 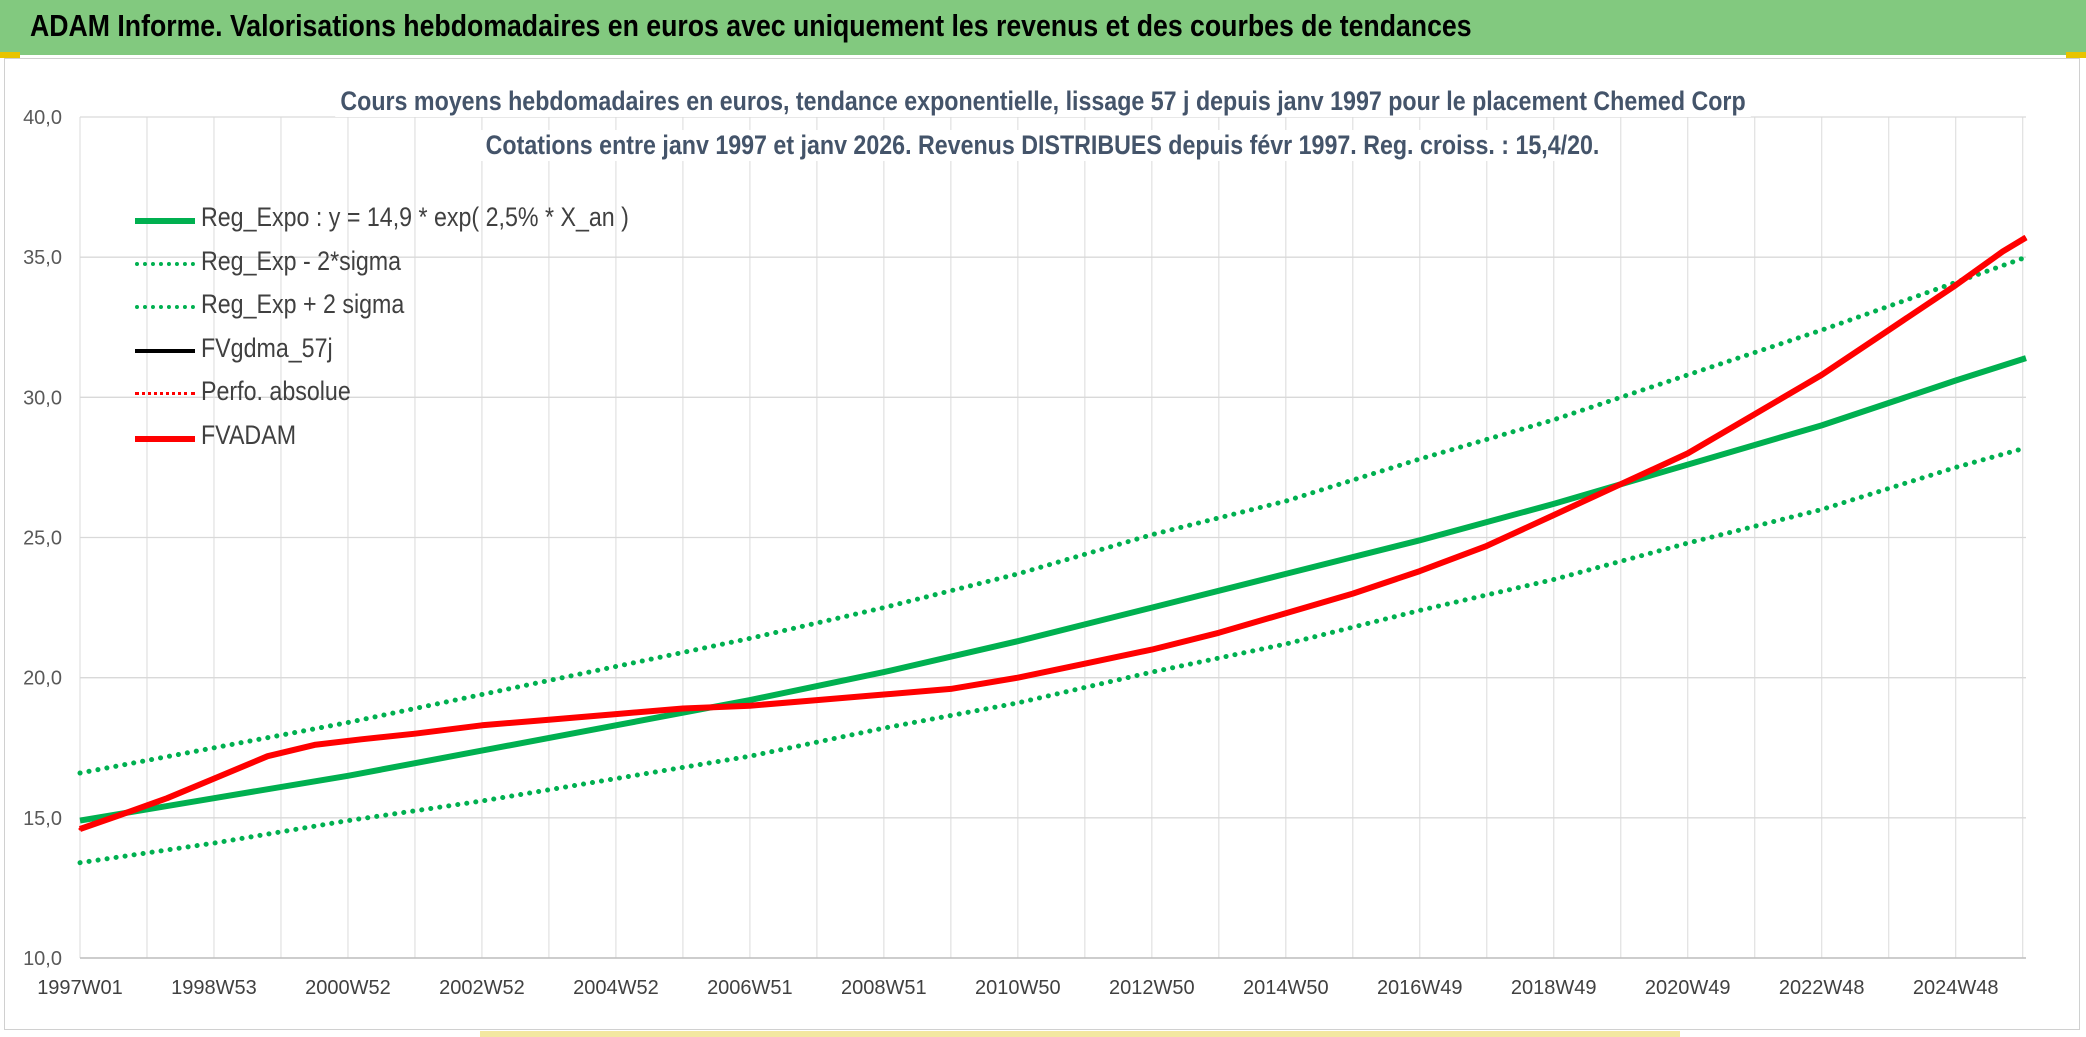 What do you see at coordinates (1822, 988) in the screenshot?
I see `x-tick-label: 2022W48` at bounding box center [1822, 988].